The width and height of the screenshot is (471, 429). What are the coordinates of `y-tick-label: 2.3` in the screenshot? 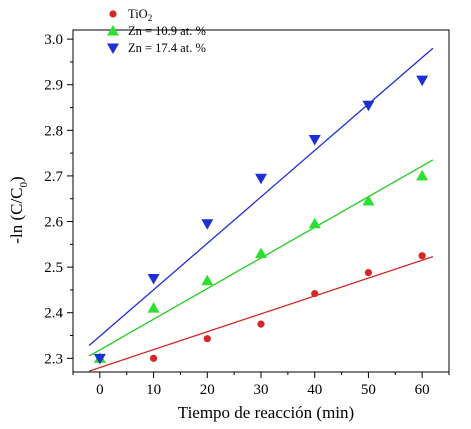 It's located at (53, 359).